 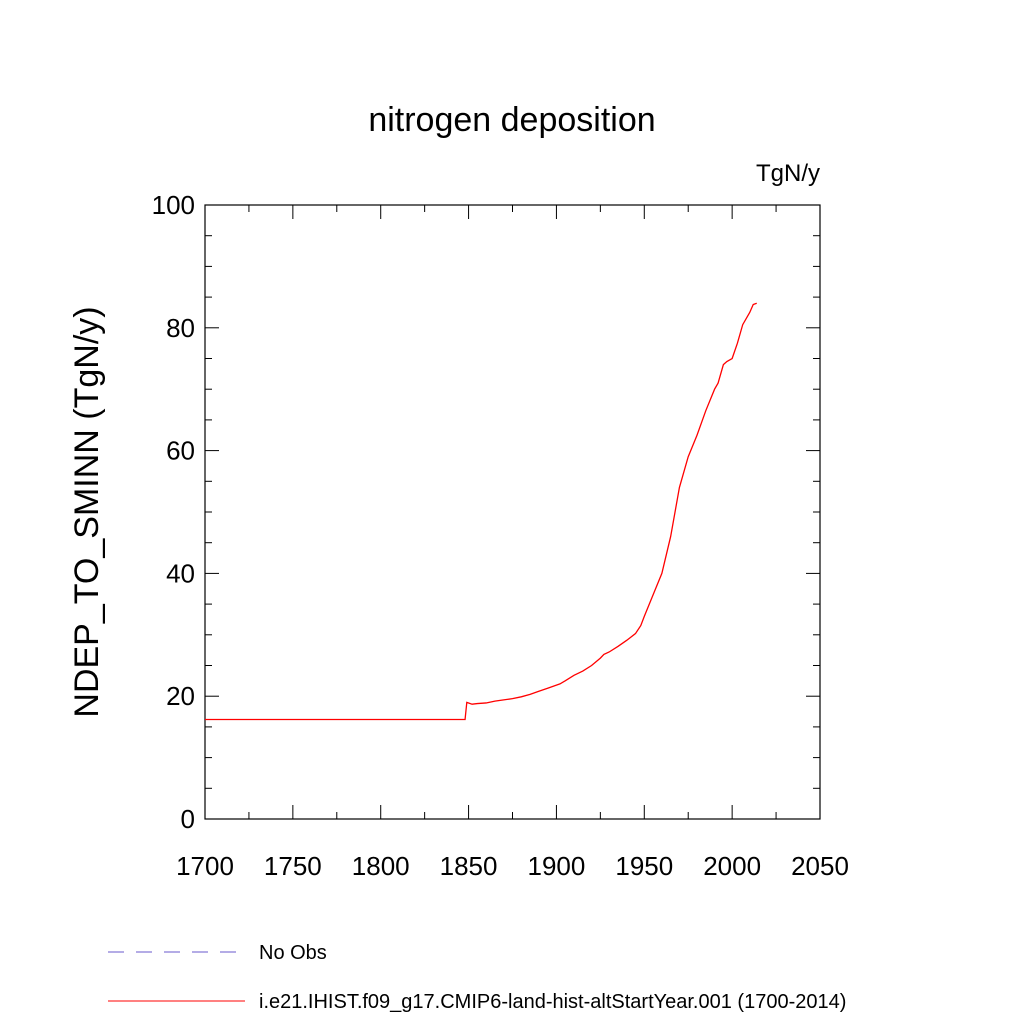 What do you see at coordinates (180, 573) in the screenshot?
I see `y-tick-label: 40` at bounding box center [180, 573].